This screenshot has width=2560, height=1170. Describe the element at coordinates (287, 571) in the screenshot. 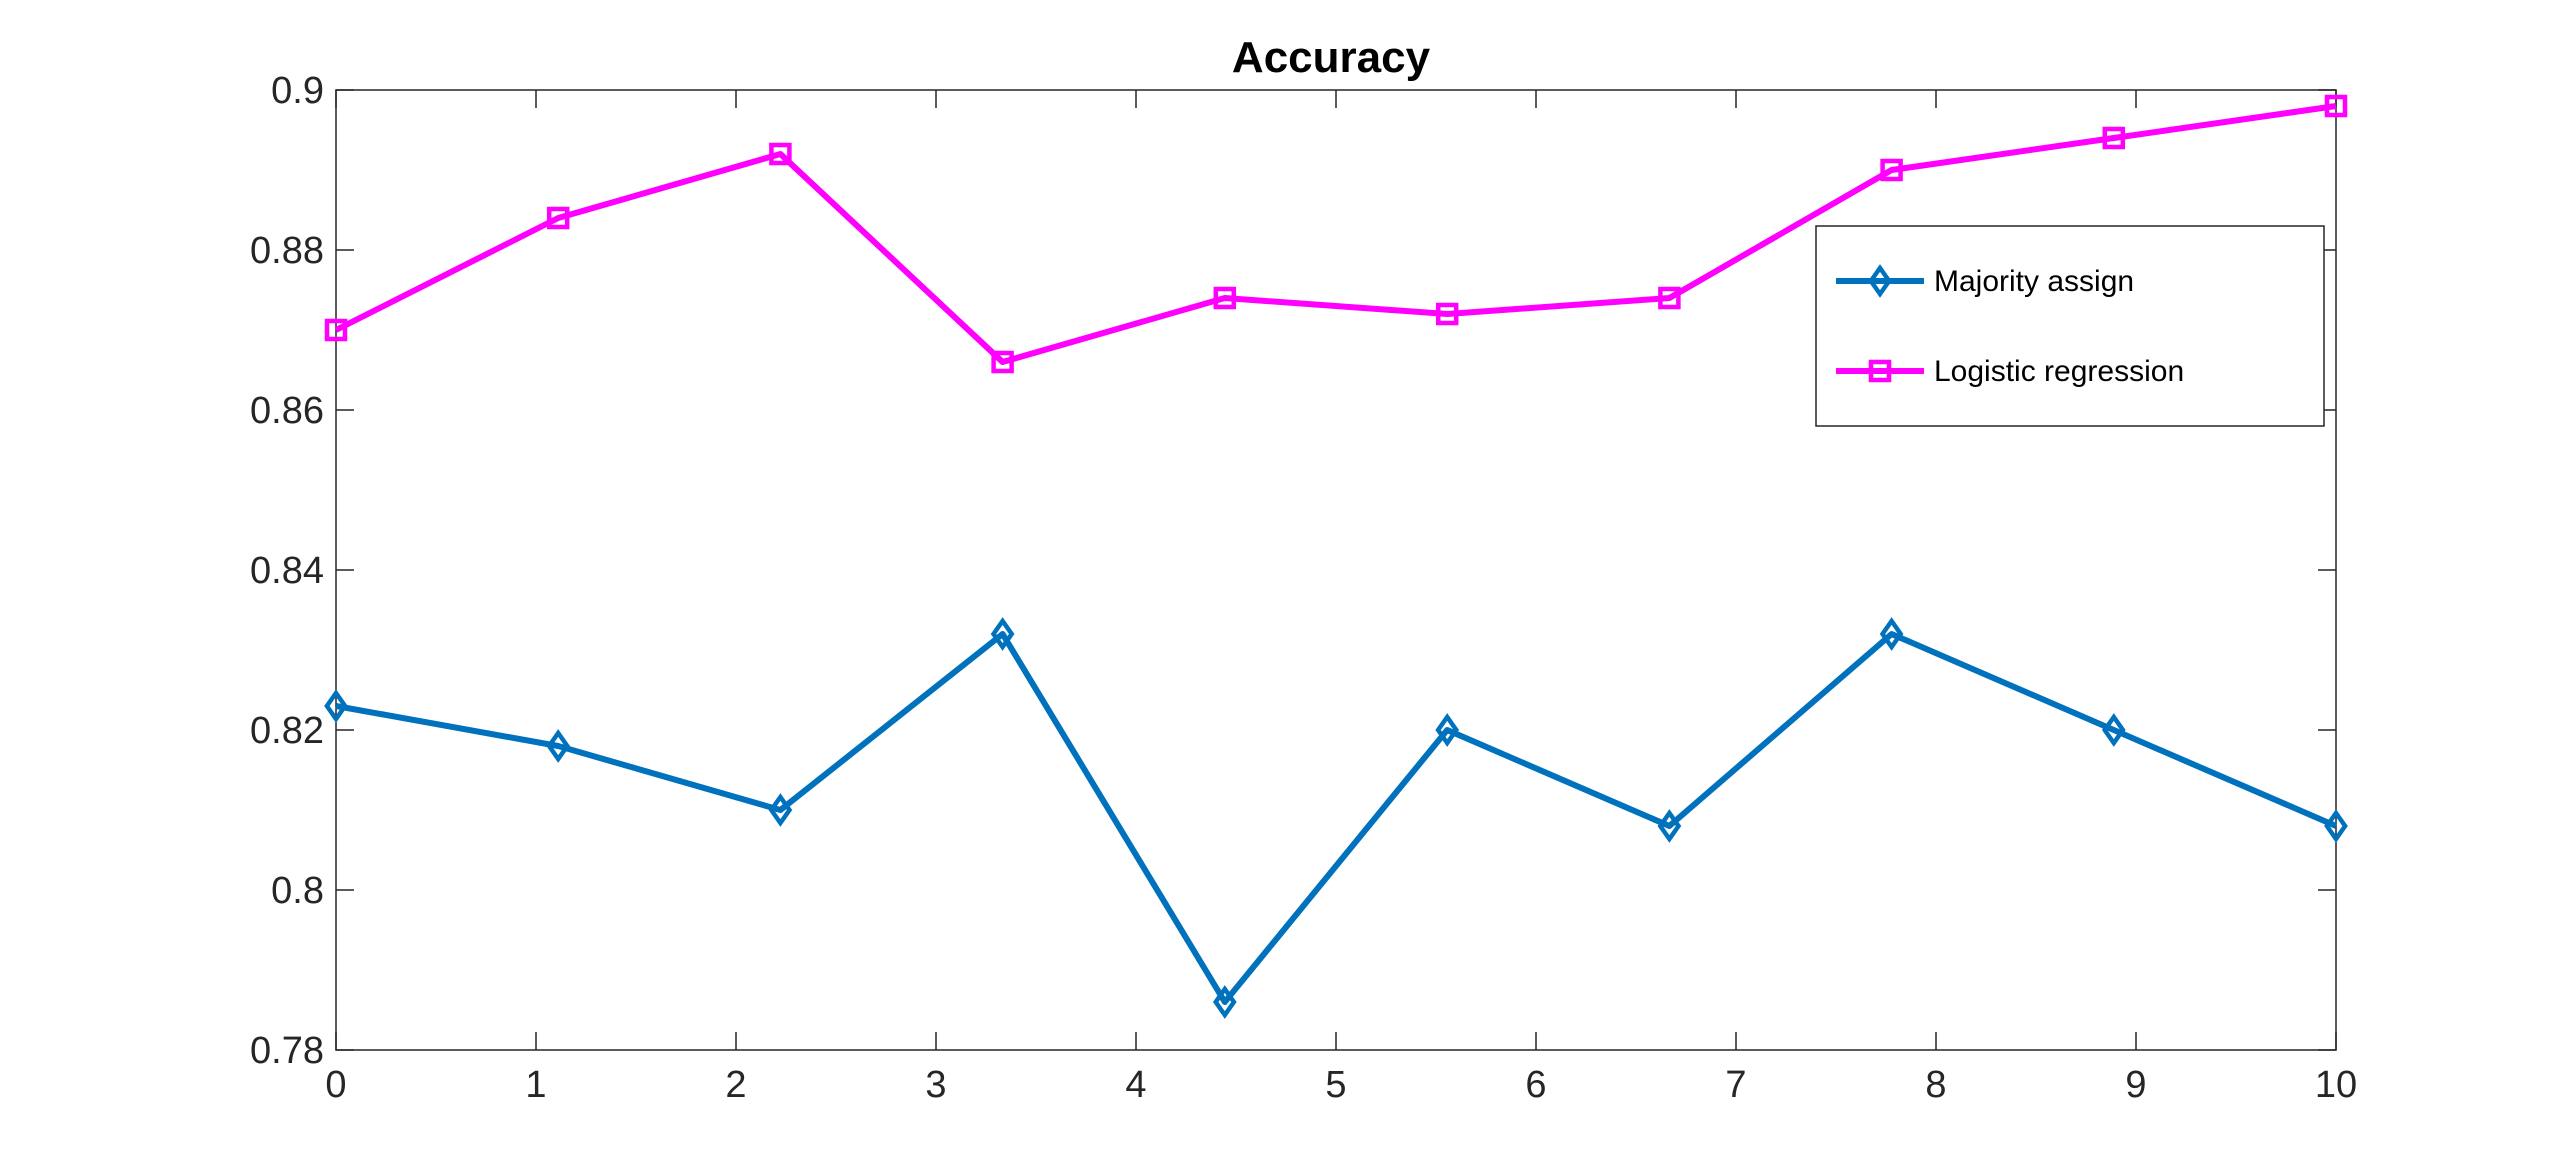

I see `y-tick-label: 0.84` at that location.